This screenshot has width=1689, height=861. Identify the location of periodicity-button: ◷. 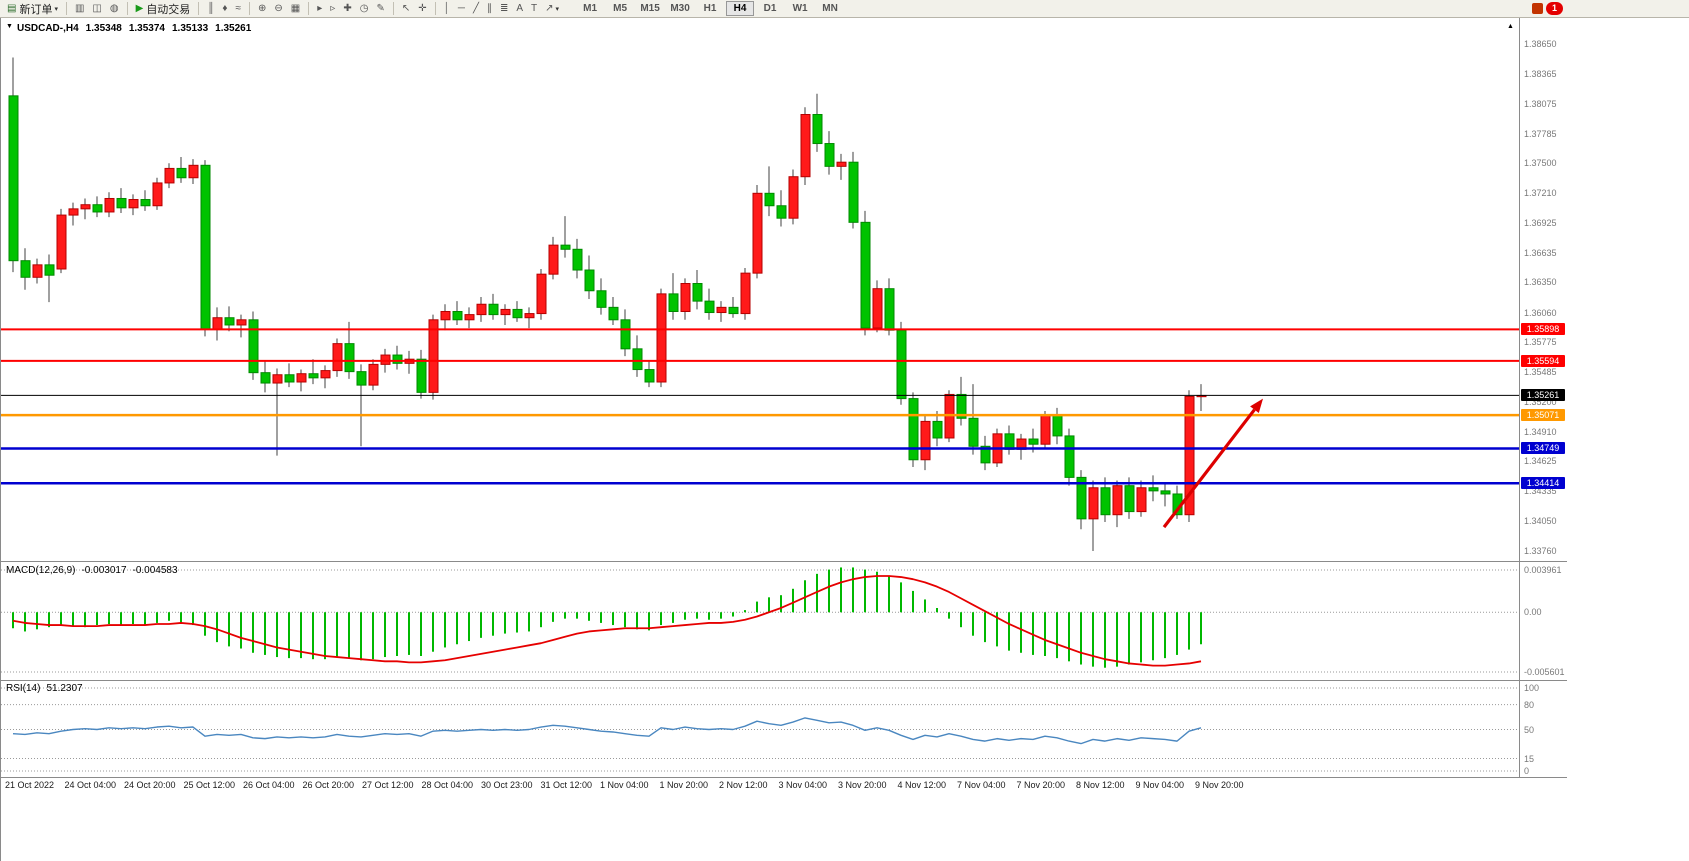
(364, 8).